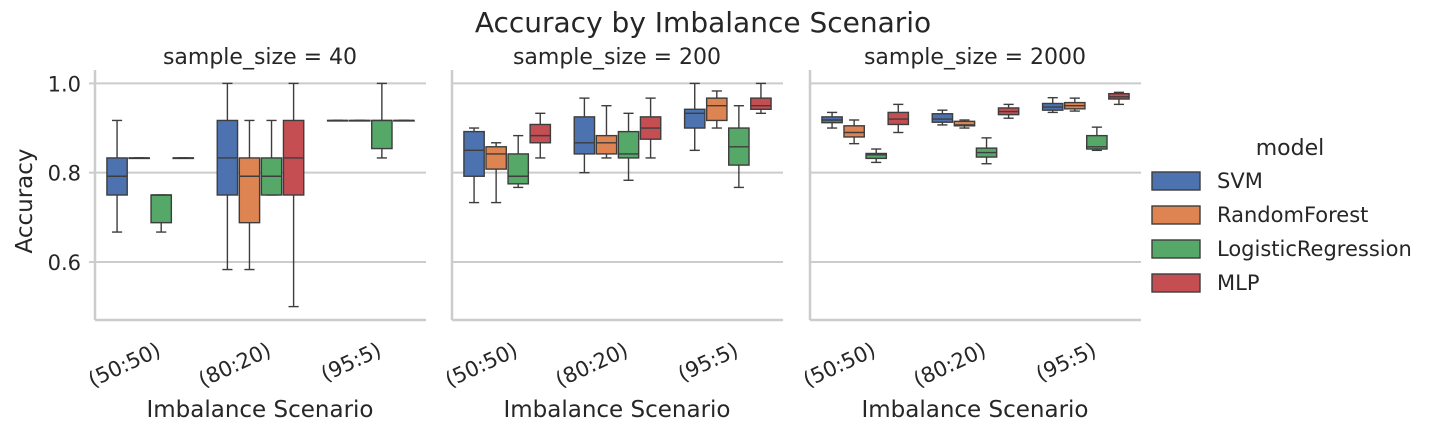 Image resolution: width=1449 pixels, height=438 pixels. Describe the element at coordinates (703, 22) in the screenshot. I see `chart-title: Accuracy by Imbalance Scenario` at that location.